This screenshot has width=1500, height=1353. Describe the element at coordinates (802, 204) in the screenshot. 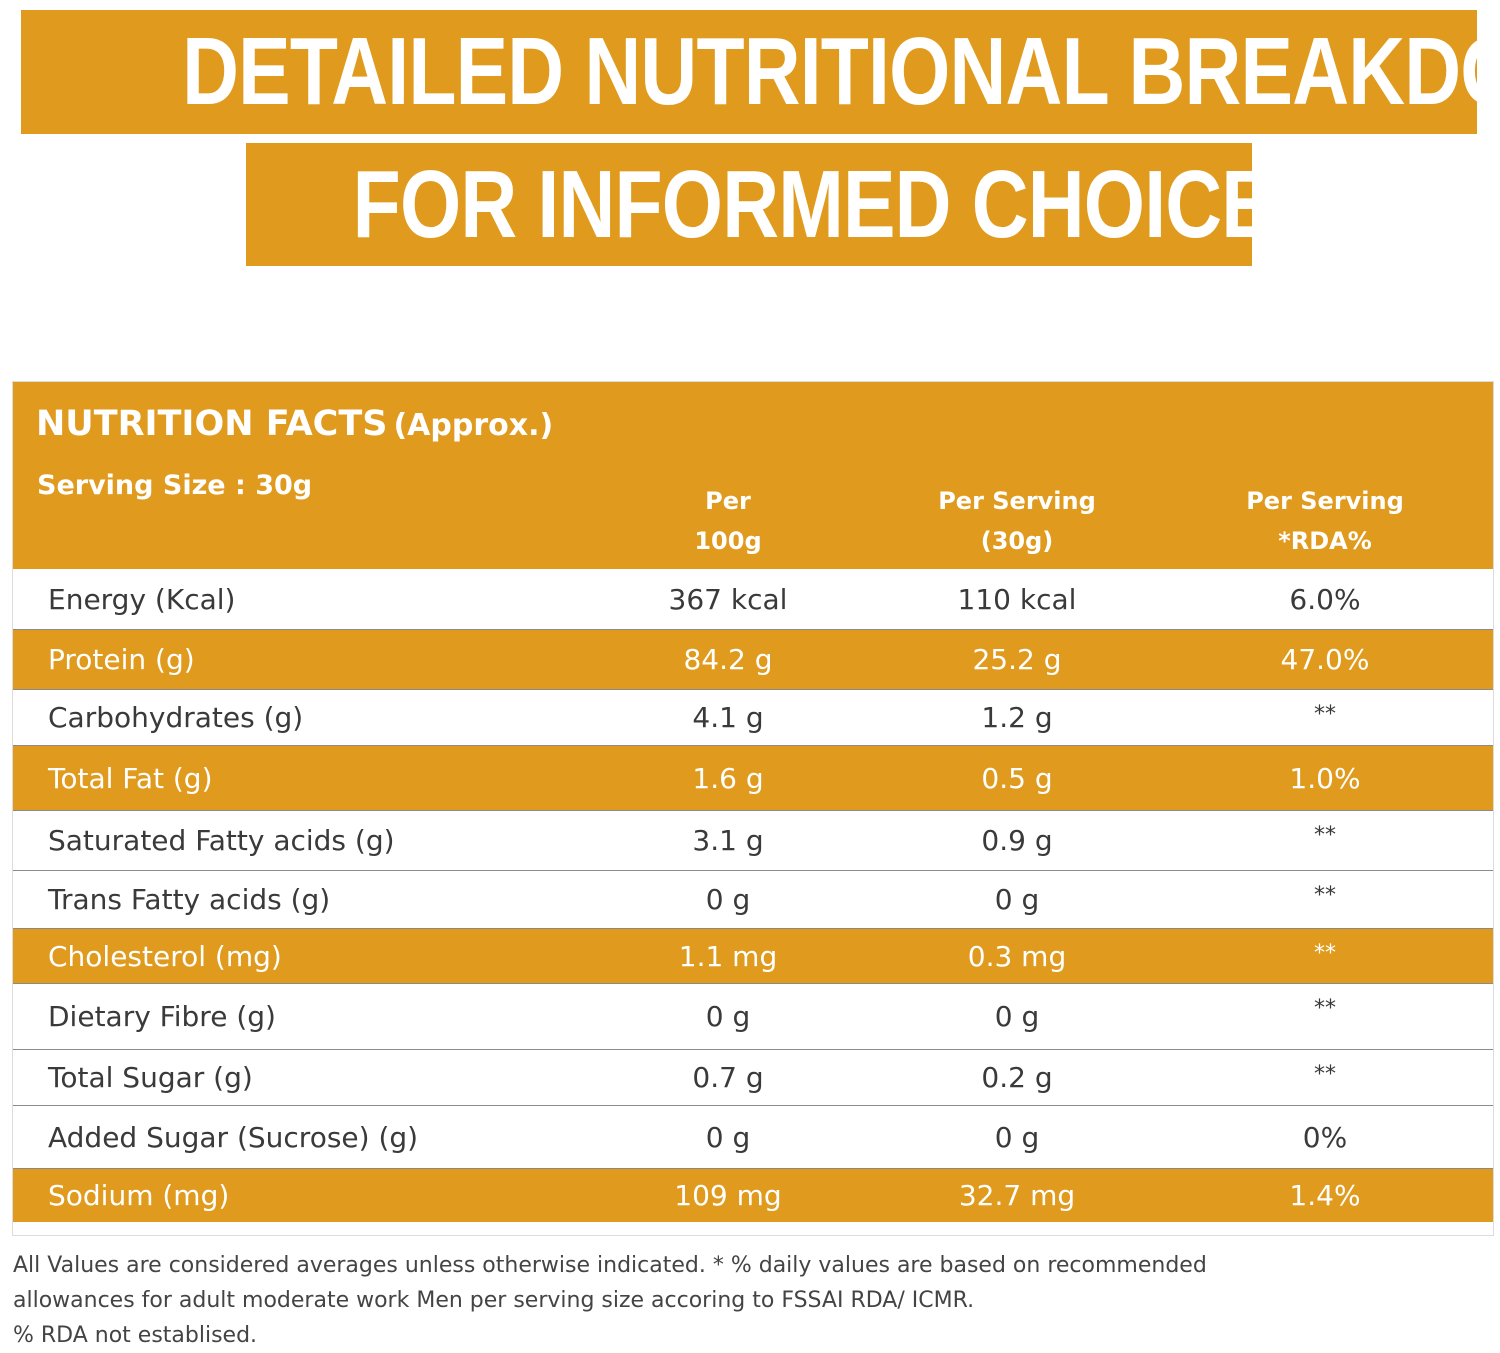

I see `title-line2-text: FOR INFORMED CHOICES` at that location.